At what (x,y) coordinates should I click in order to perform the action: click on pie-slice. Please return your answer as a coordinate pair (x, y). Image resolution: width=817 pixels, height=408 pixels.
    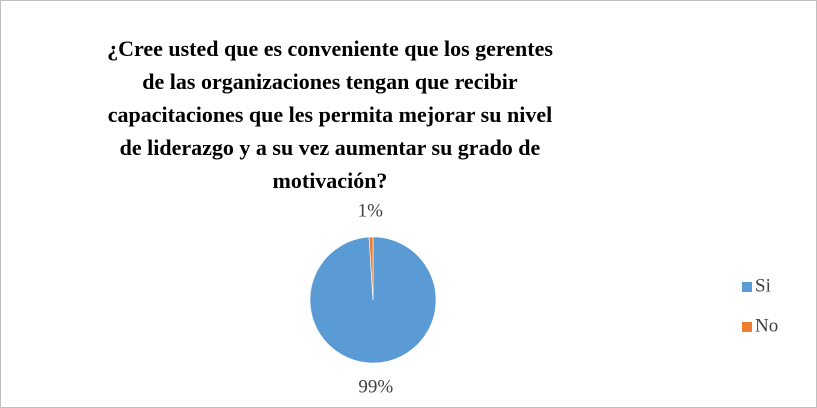
    Looking at the image, I should click on (371, 268).